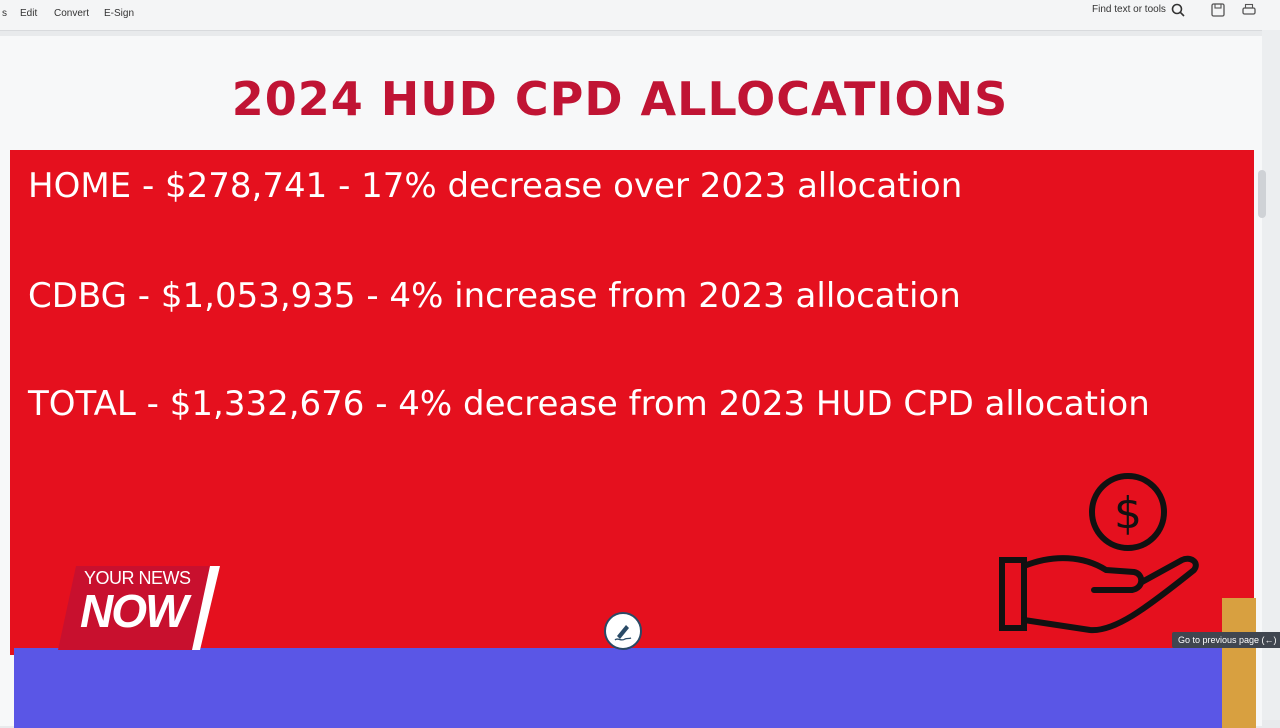  I want to click on page-edge-bar, so click(1239, 663).